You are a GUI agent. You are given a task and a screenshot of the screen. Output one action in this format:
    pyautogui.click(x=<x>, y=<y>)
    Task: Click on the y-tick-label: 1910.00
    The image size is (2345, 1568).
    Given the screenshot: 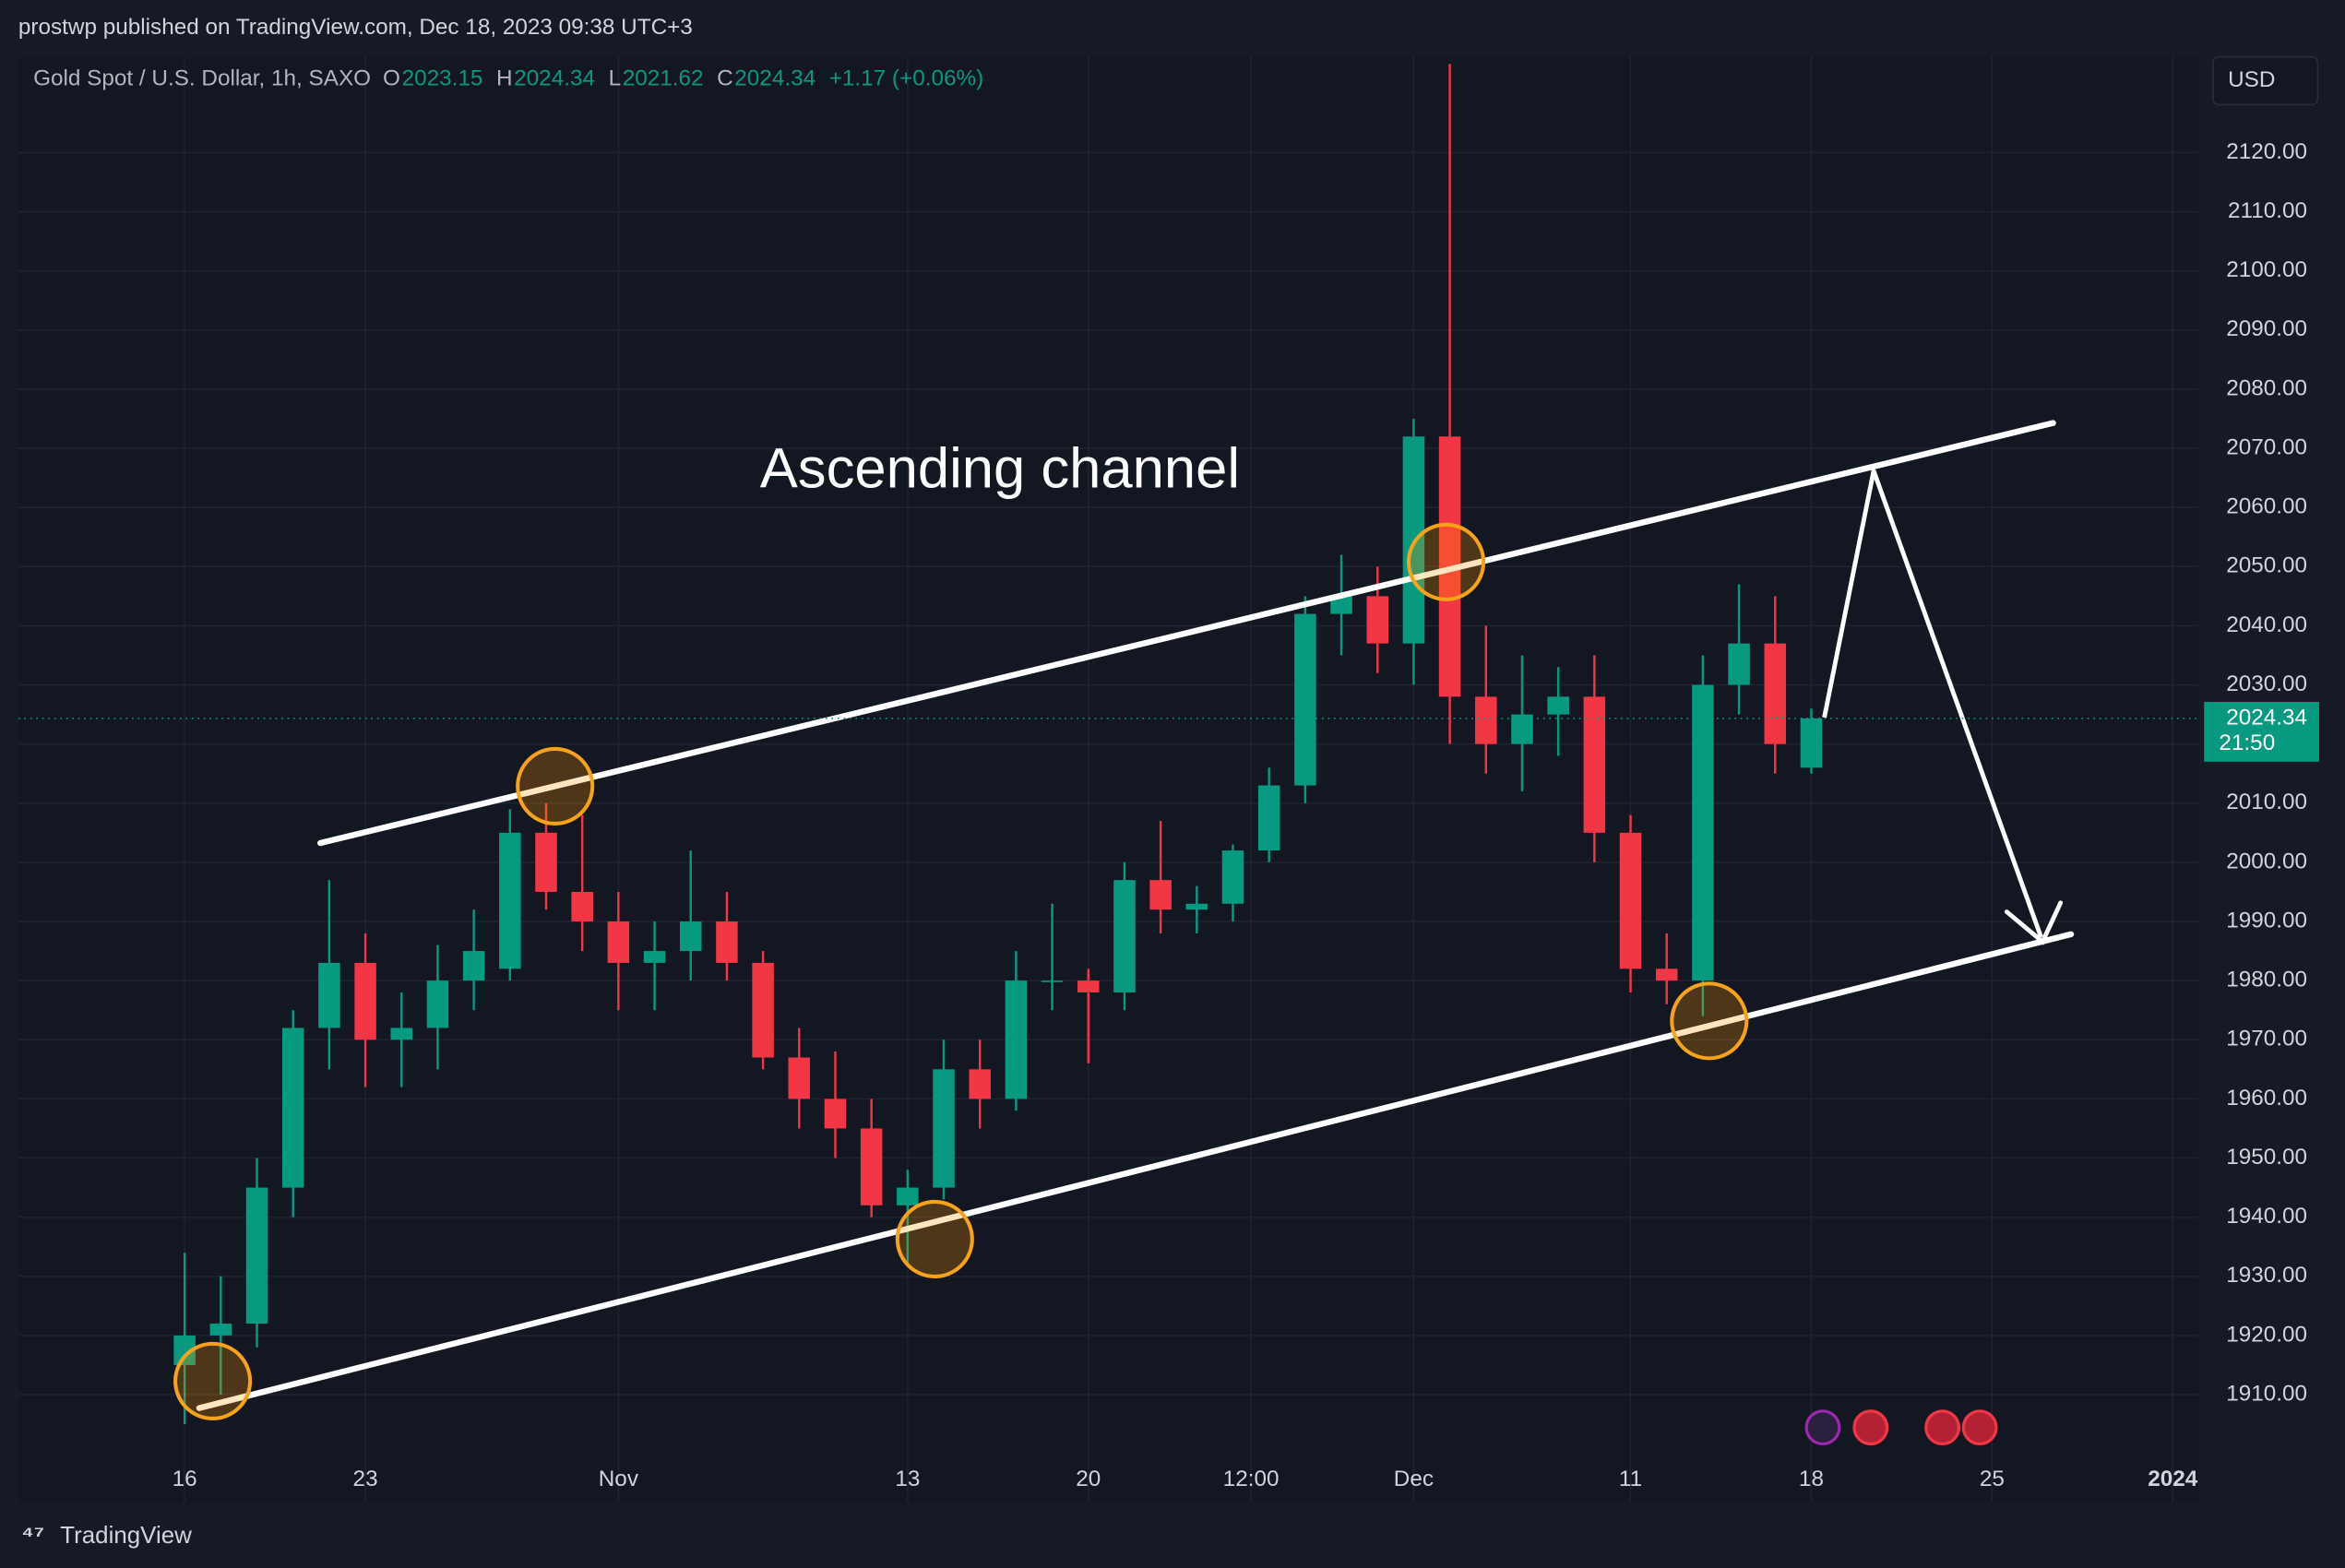 What is the action you would take?
    pyautogui.click(x=2266, y=1393)
    